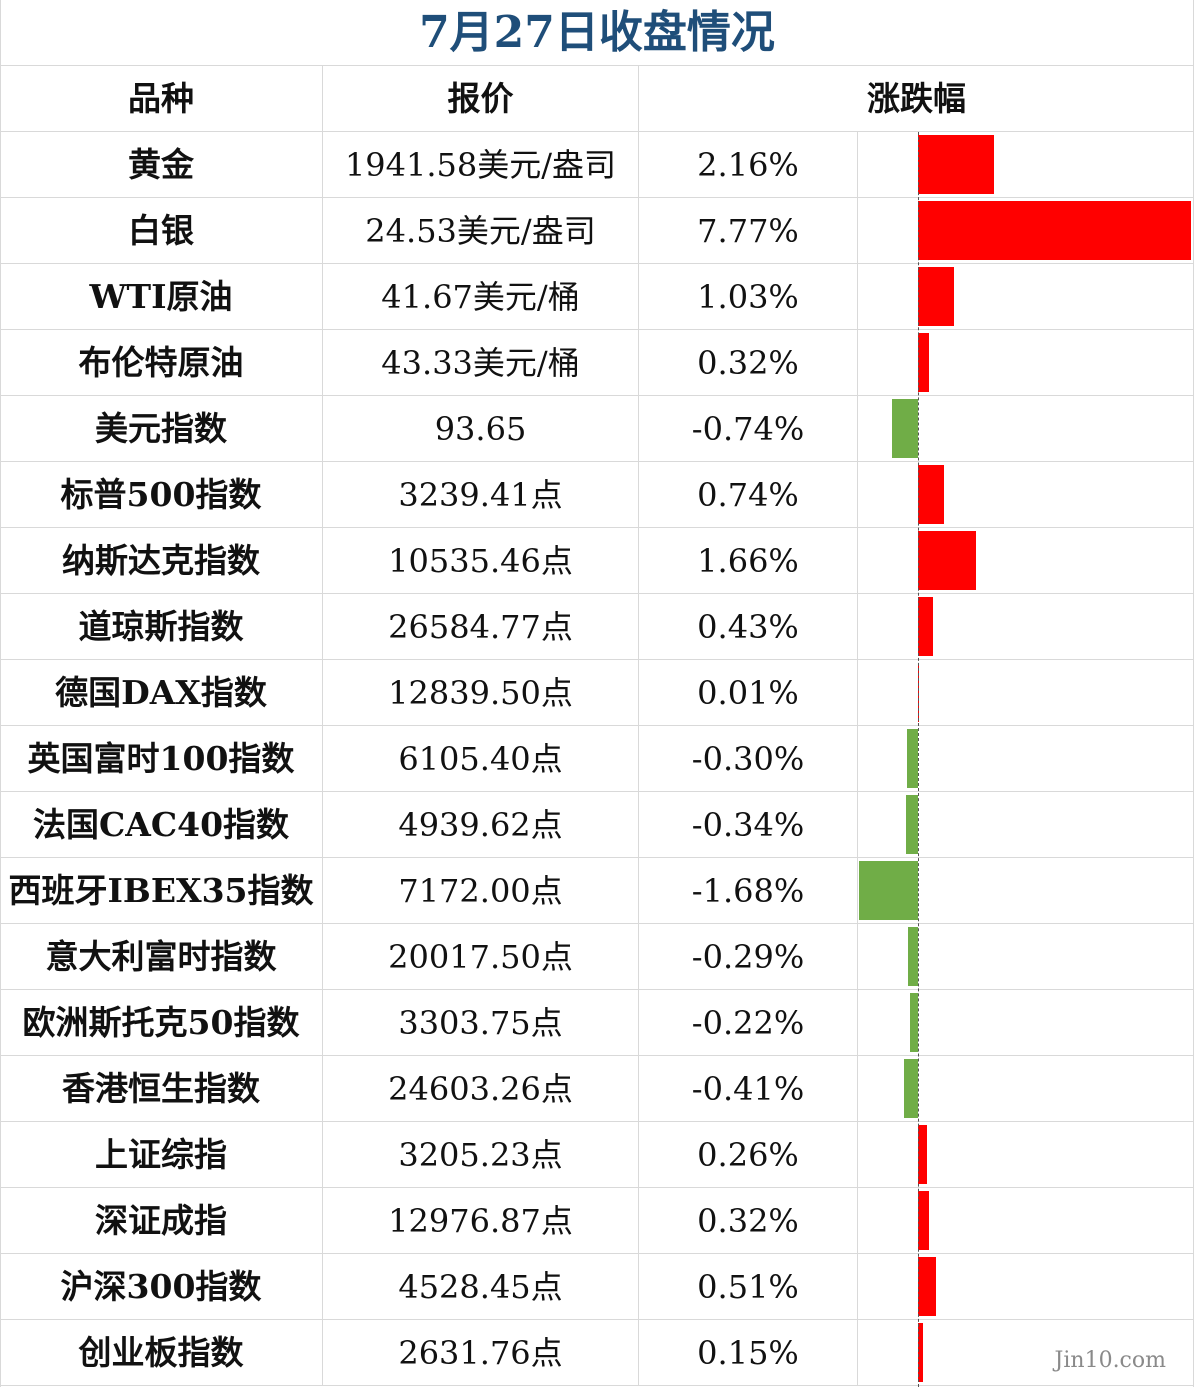 The height and width of the screenshot is (1387, 1194). What do you see at coordinates (481, 1089) in the screenshot?
I see `instrument-price: 24603.26点` at bounding box center [481, 1089].